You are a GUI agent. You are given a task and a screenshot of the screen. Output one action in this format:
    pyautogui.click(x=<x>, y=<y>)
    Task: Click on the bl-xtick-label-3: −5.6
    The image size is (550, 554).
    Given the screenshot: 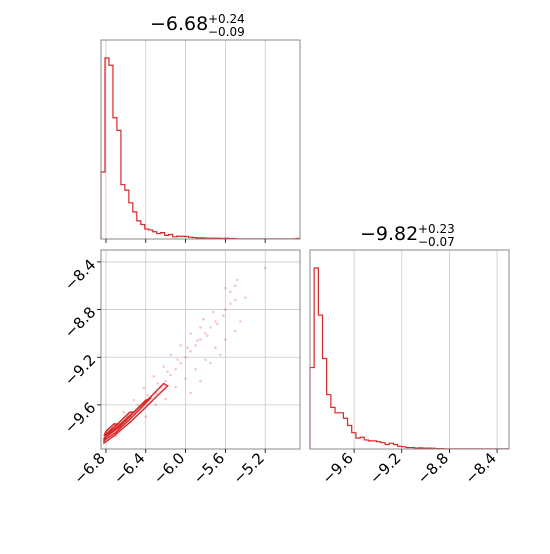 What is the action you would take?
    pyautogui.click(x=209, y=468)
    